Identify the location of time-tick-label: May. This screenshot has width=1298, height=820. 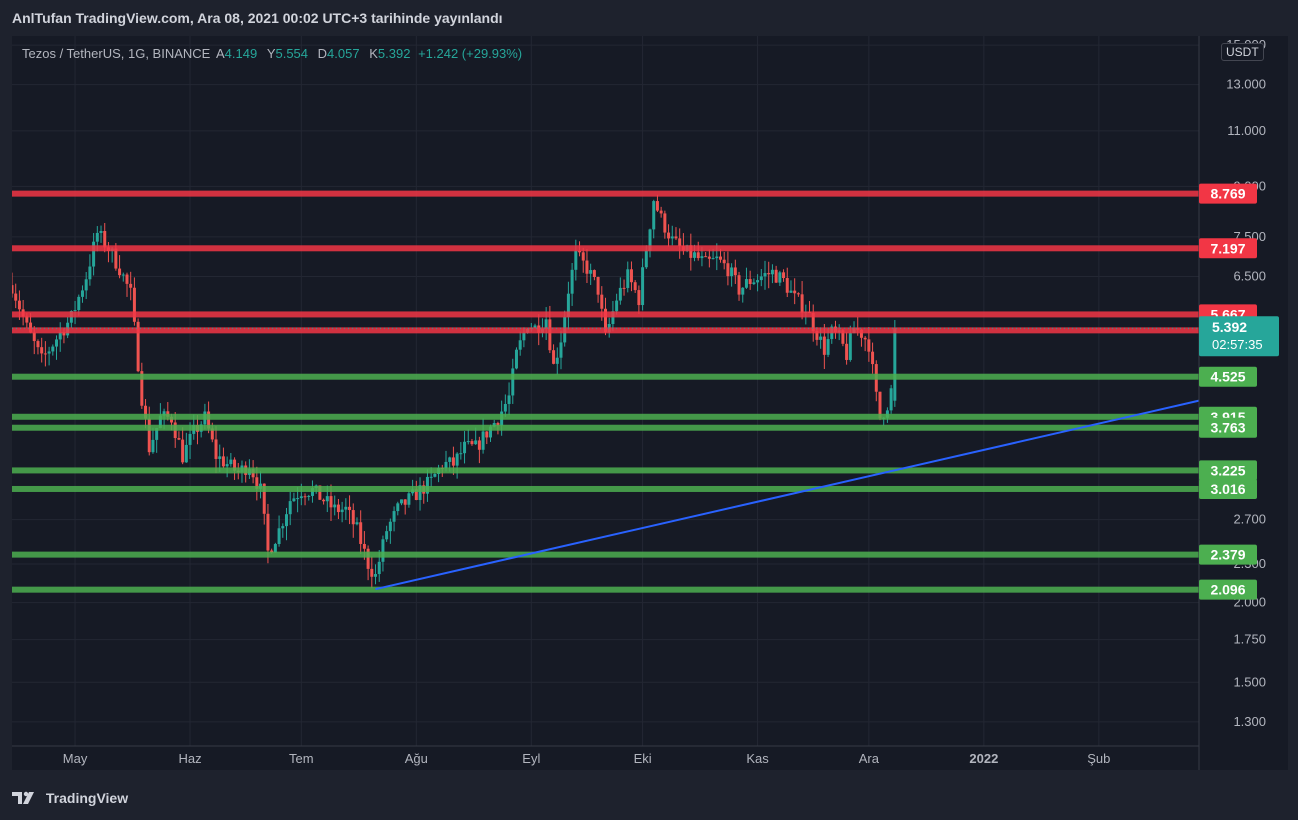
(75, 758).